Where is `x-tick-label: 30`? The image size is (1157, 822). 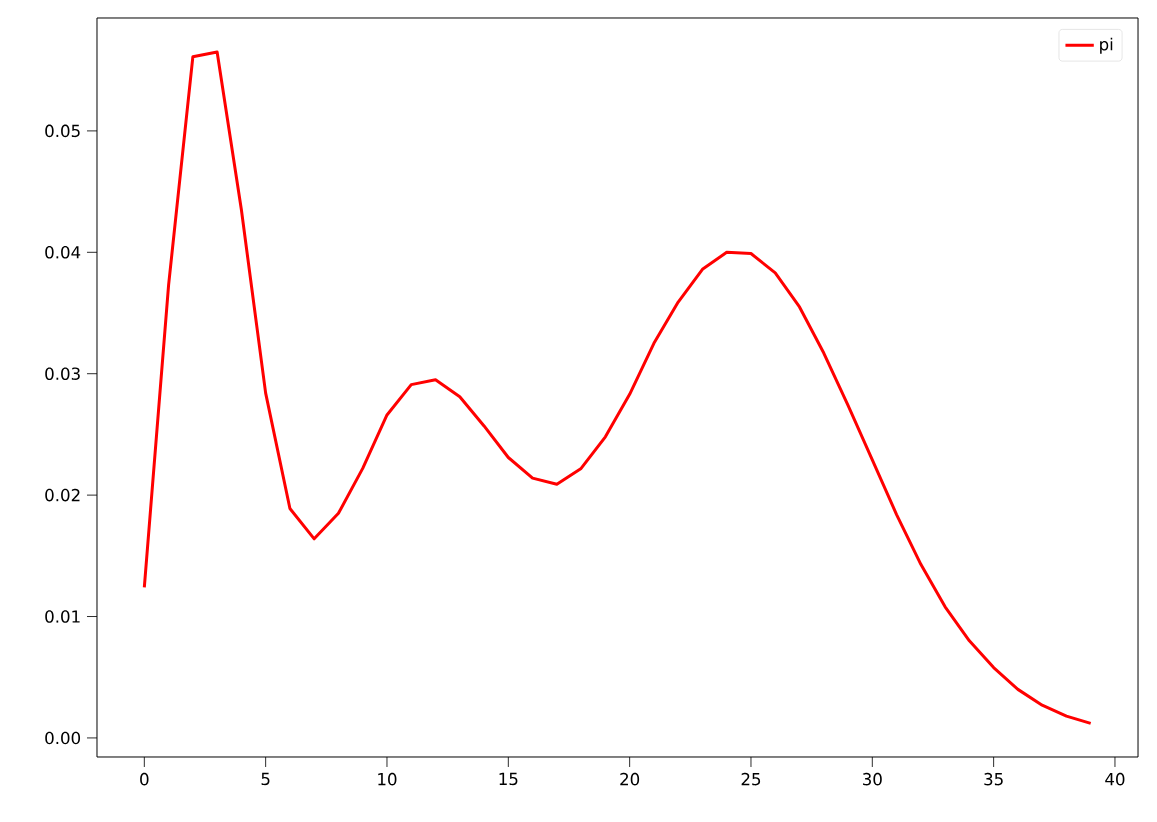
x-tick-label: 30 is located at coordinates (872, 779).